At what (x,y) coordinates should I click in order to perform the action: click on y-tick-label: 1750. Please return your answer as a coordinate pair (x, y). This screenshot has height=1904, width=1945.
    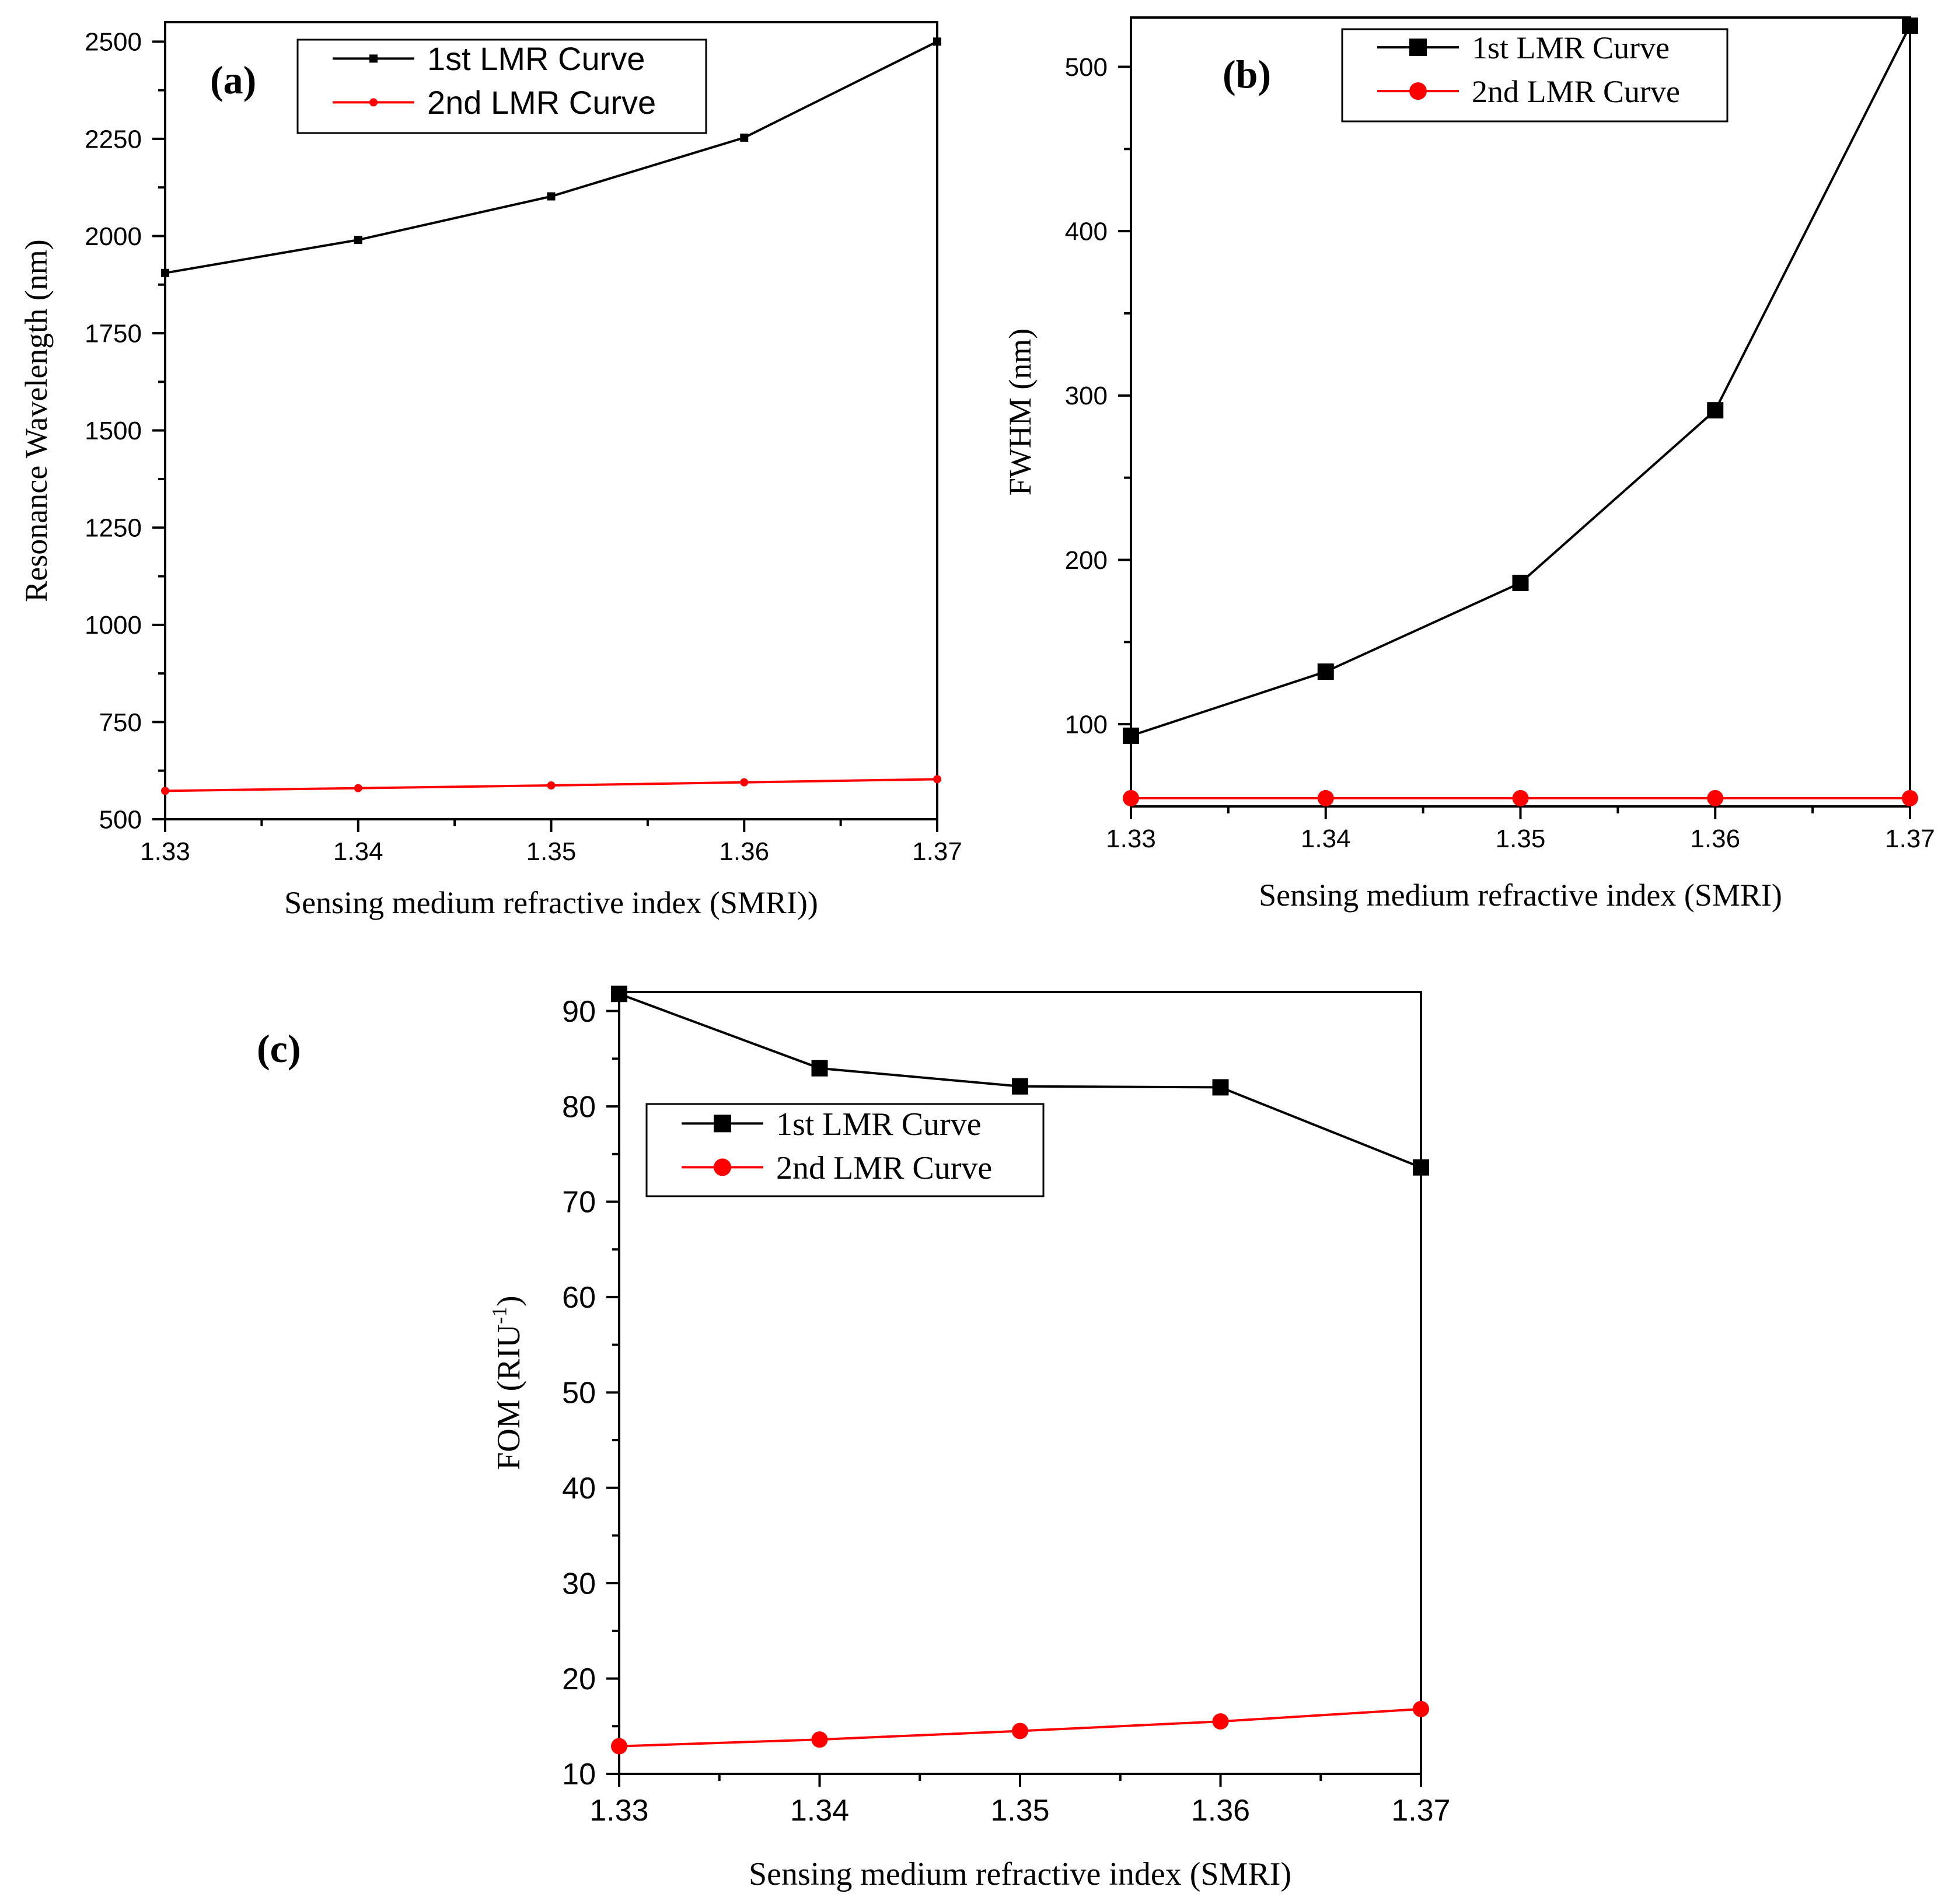
    Looking at the image, I should click on (113, 333).